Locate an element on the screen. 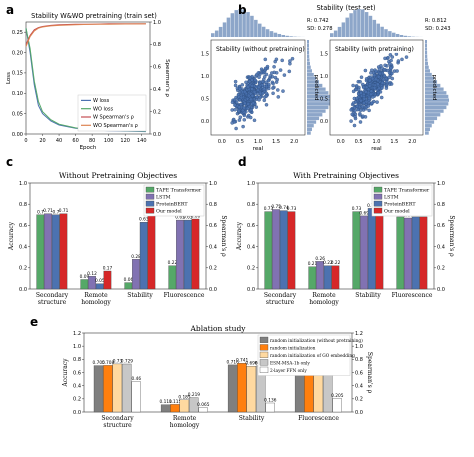  y-right-tick-label: 0.4 is located at coordinates (359, 386).